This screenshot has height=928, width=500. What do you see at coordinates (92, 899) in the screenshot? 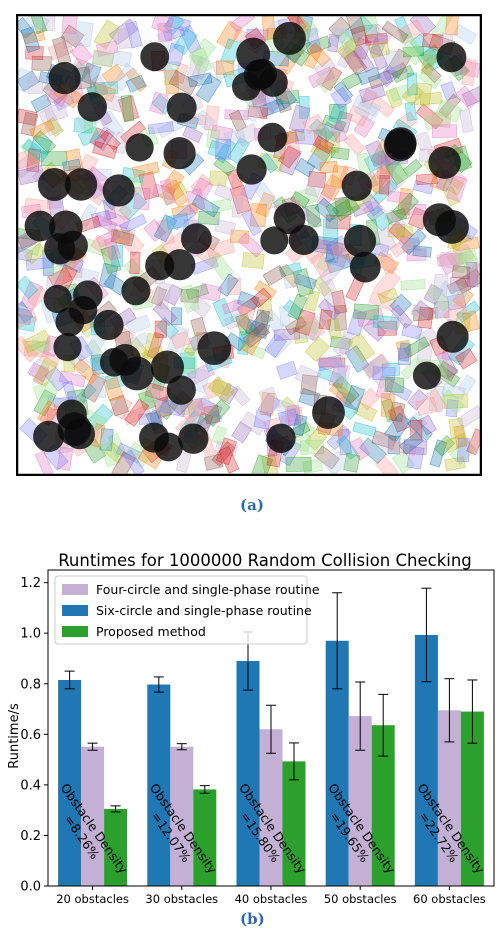
I see `x-tick-label: 20 obstacles` at bounding box center [92, 899].